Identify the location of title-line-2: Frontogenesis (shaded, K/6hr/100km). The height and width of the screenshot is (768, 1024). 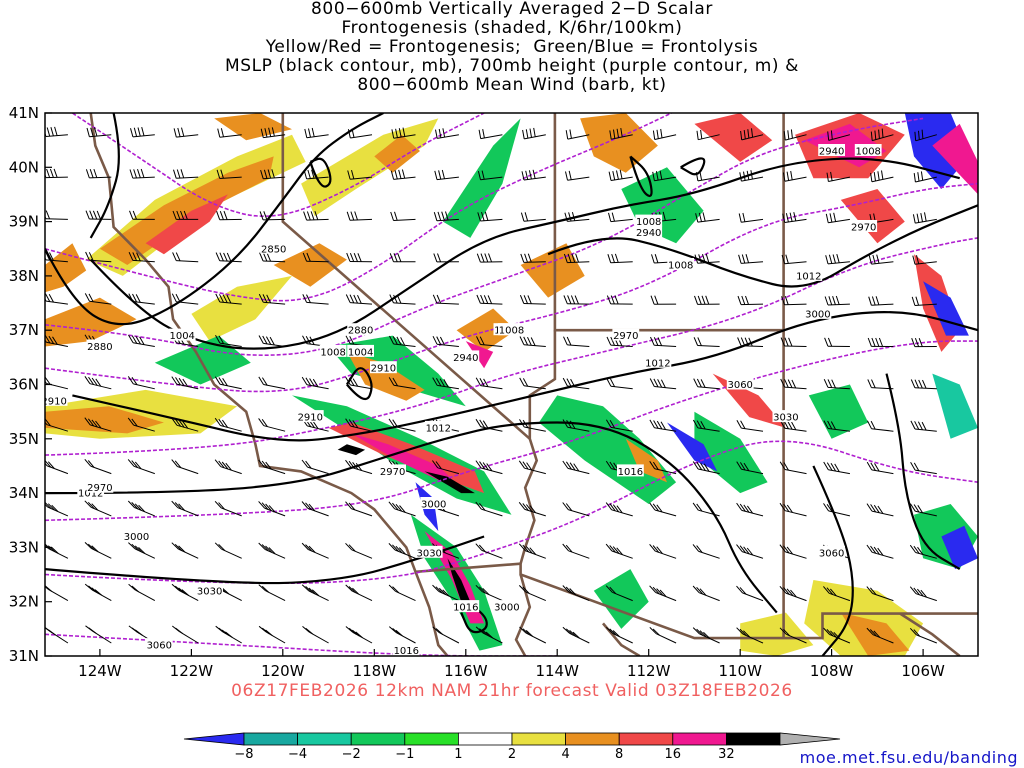
(512, 28).